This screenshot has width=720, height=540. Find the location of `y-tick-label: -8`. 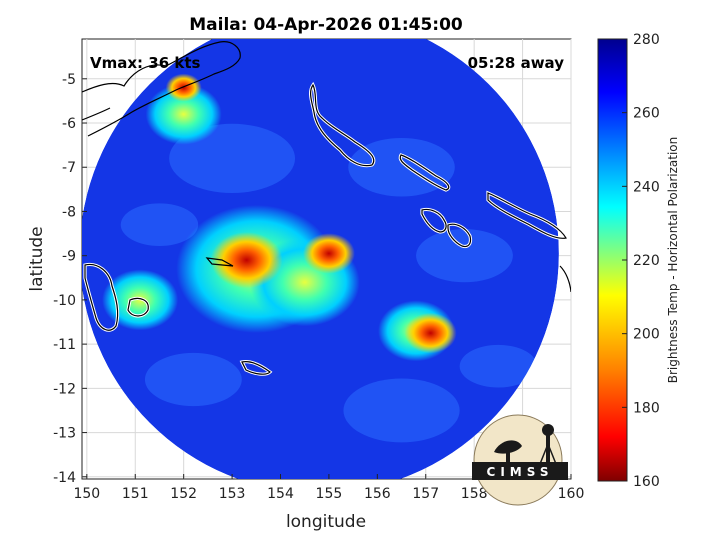

y-tick-label: -8 is located at coordinates (69, 212).